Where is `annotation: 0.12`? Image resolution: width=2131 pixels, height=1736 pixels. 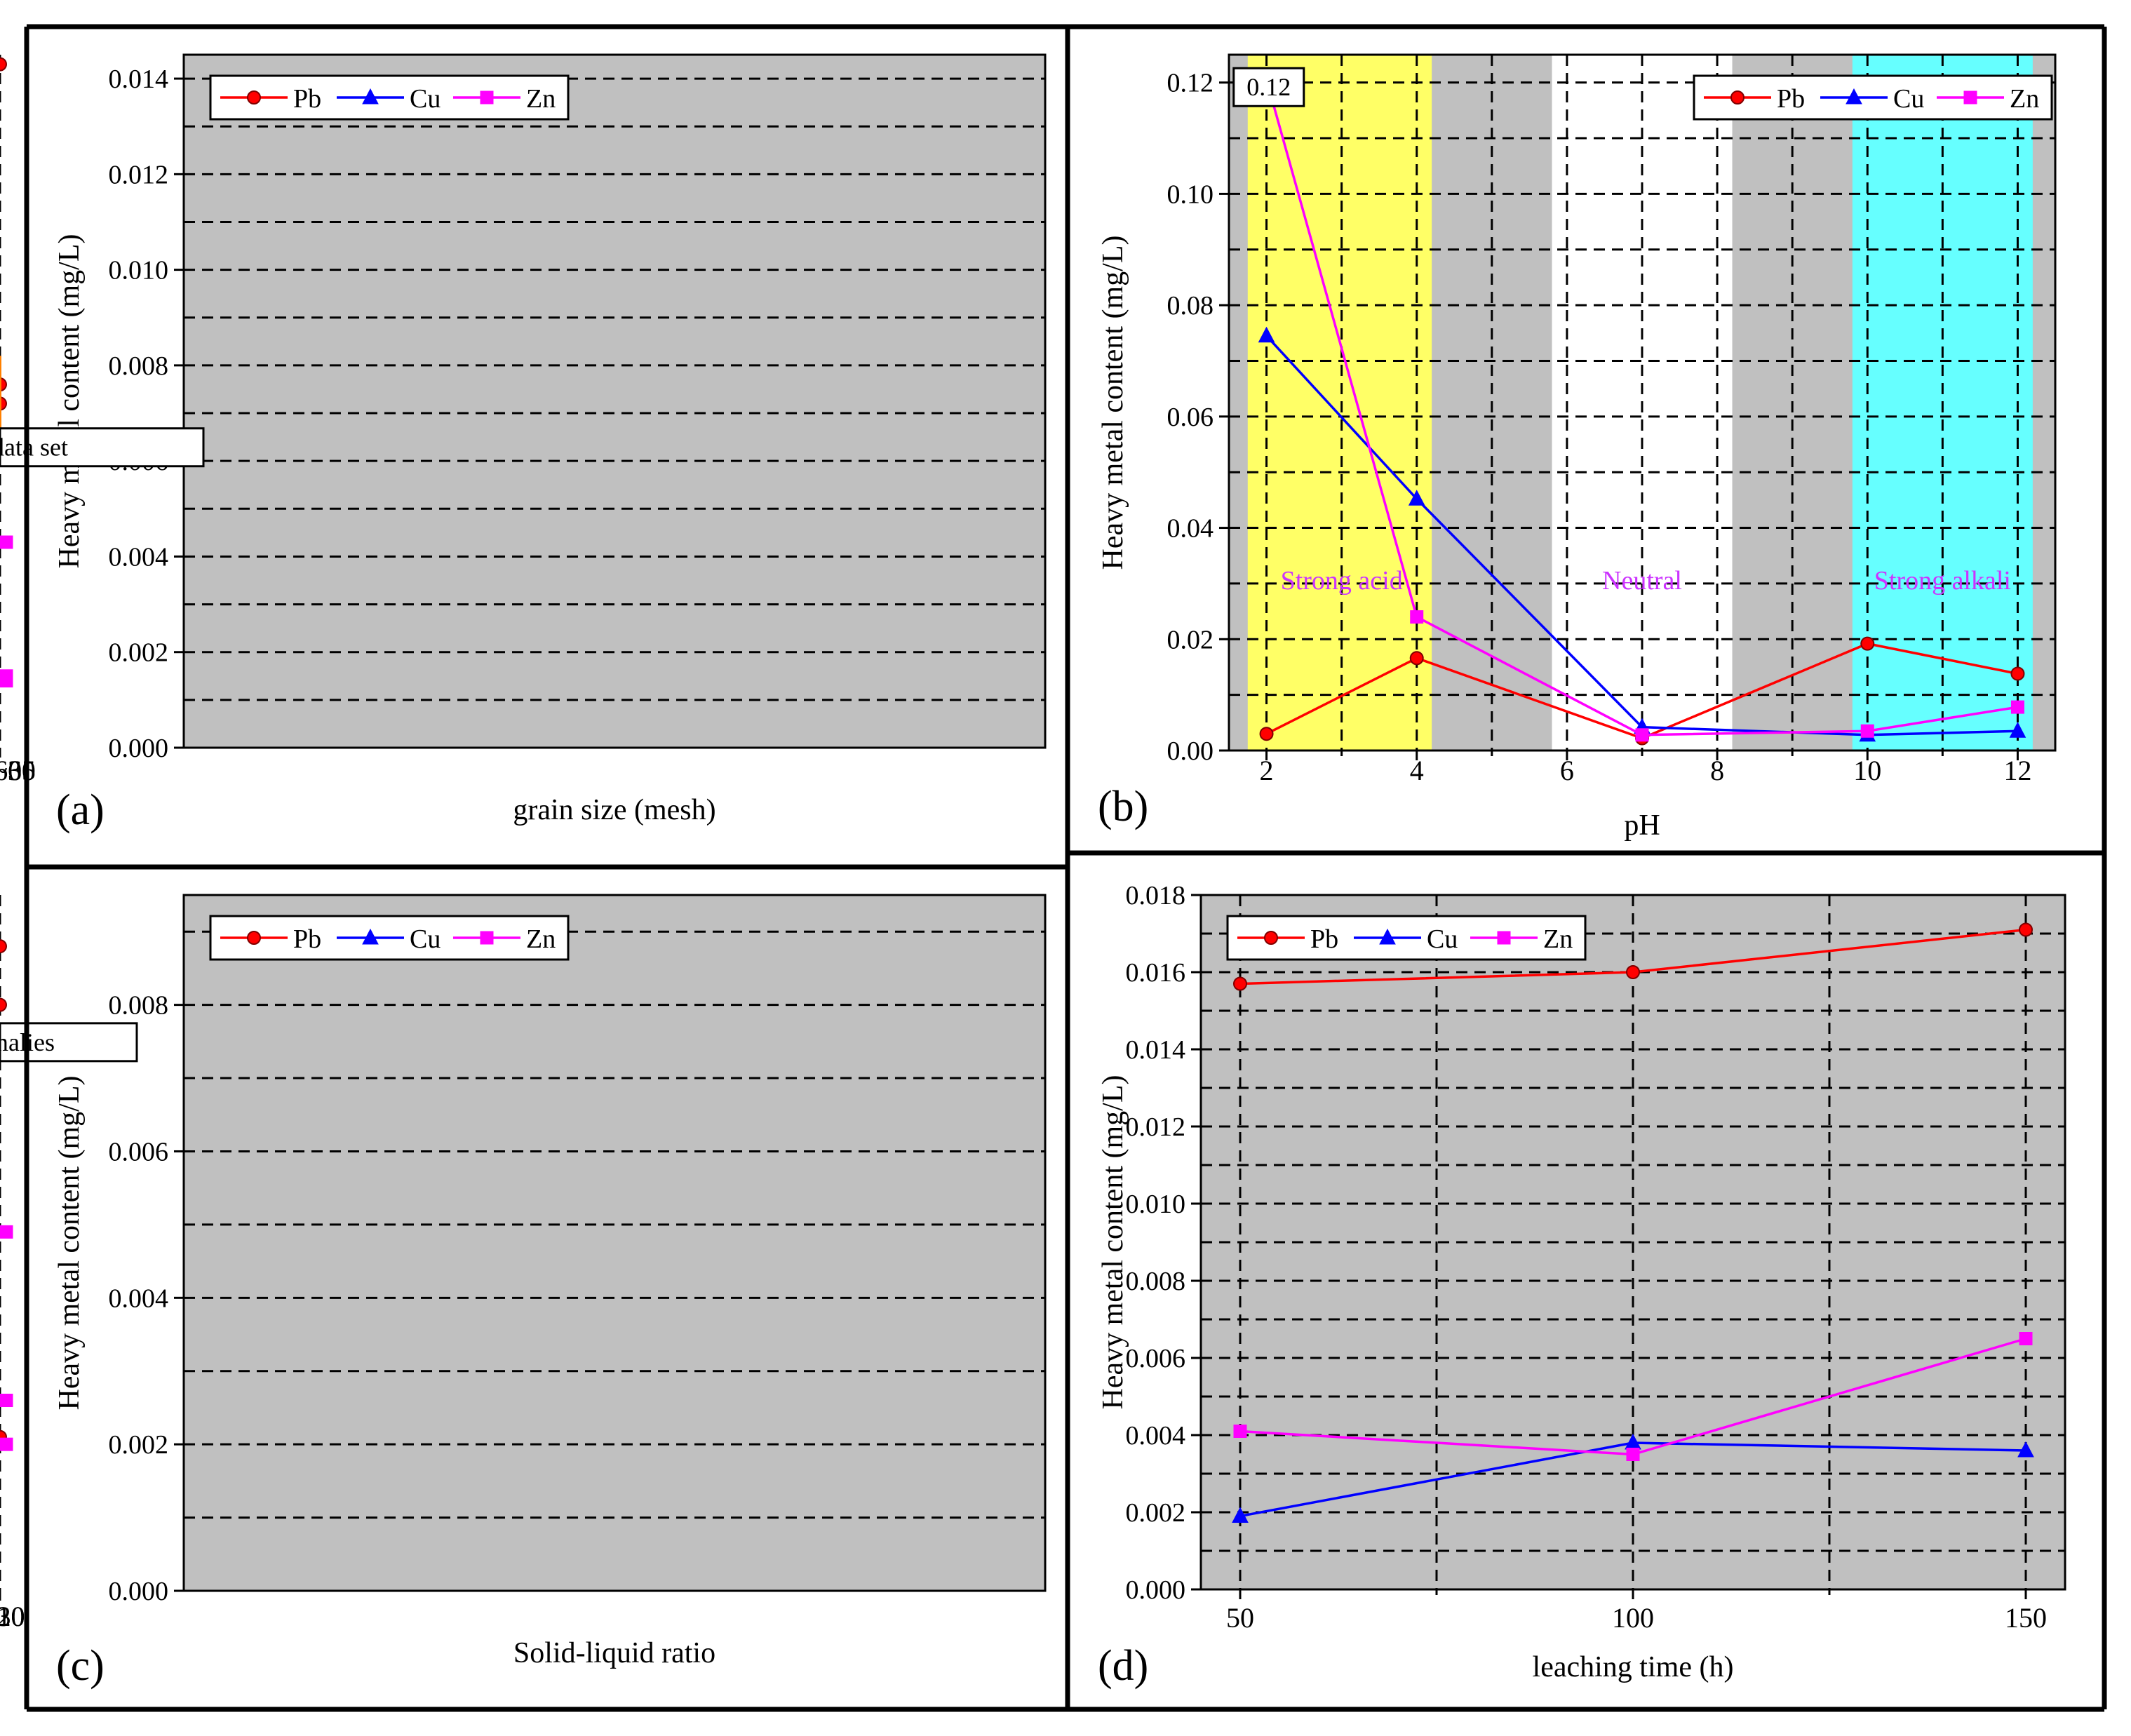
annotation: 0.12 is located at coordinates (1268, 87).